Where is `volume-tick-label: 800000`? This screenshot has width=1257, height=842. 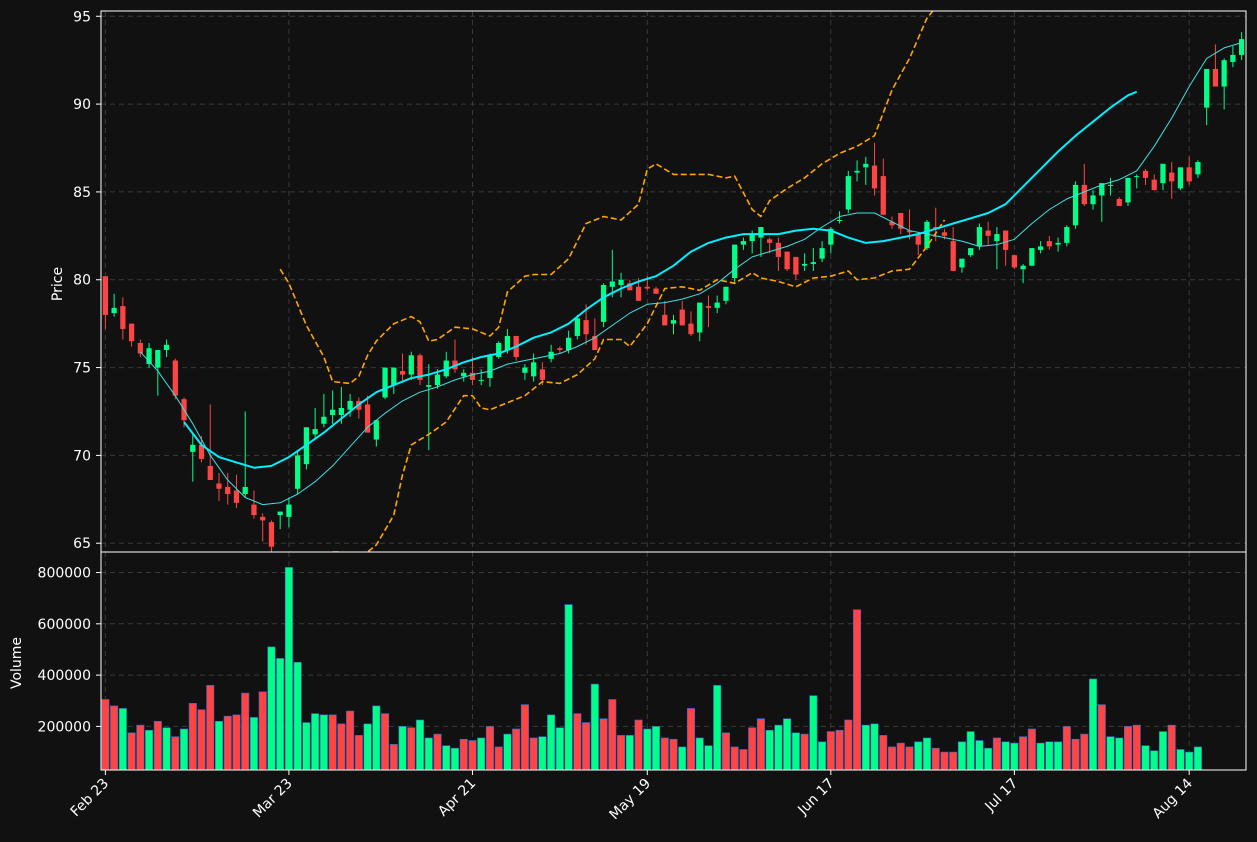
volume-tick-label: 800000 is located at coordinates (64, 574).